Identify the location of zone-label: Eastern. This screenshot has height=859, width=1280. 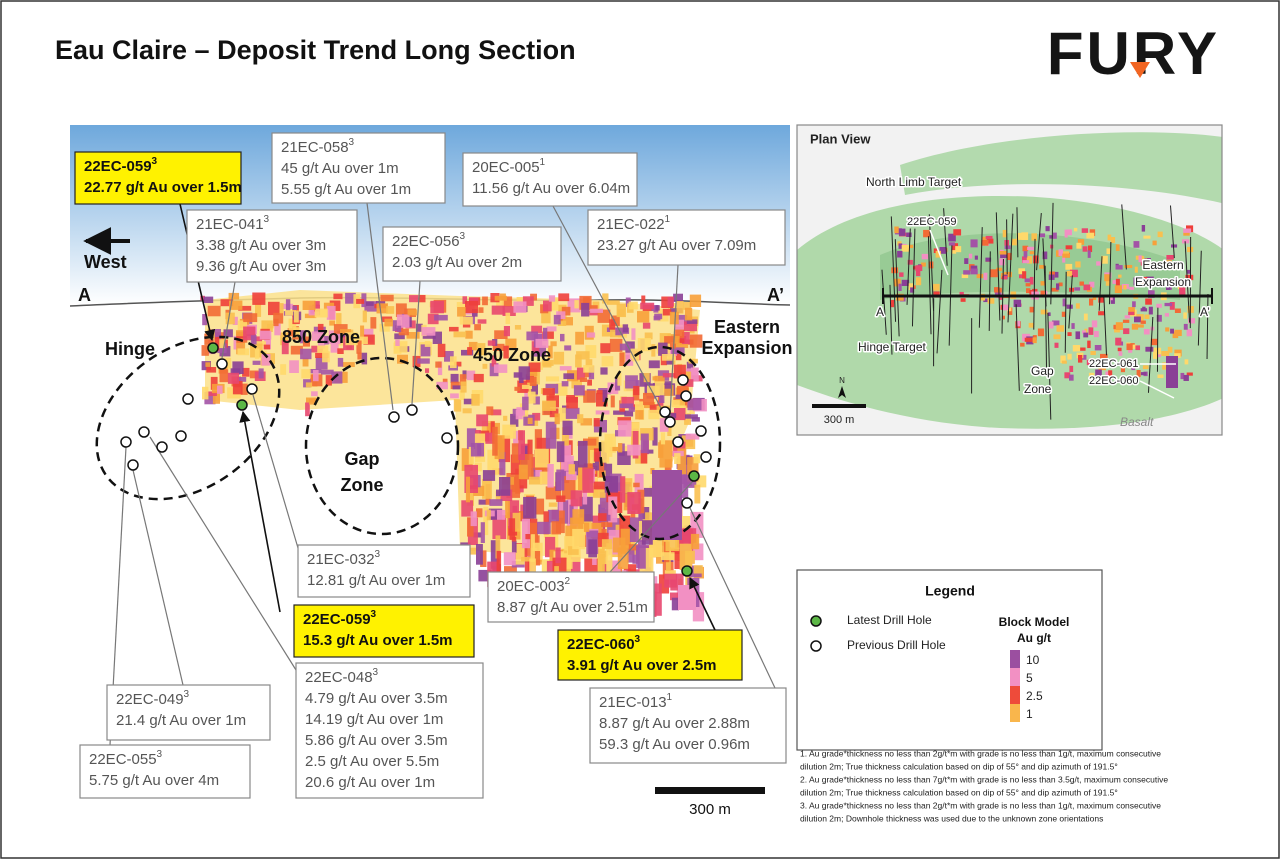
(747, 327).